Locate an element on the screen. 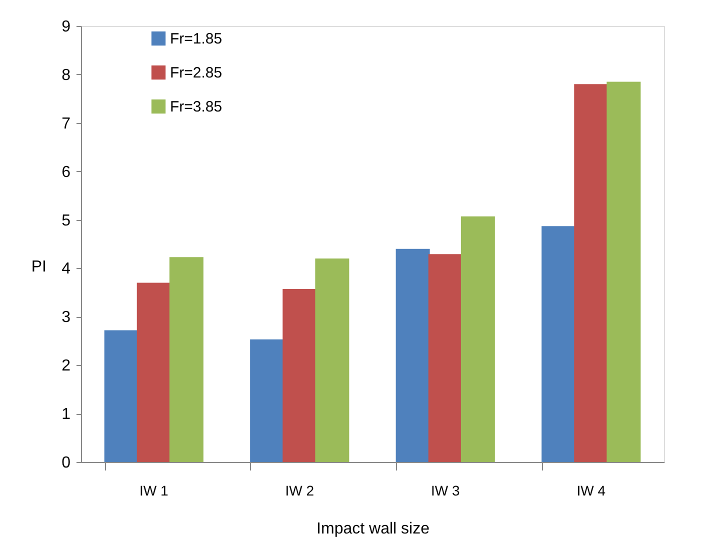 The image size is (713, 557). y-tick-label: 1 is located at coordinates (66, 415).